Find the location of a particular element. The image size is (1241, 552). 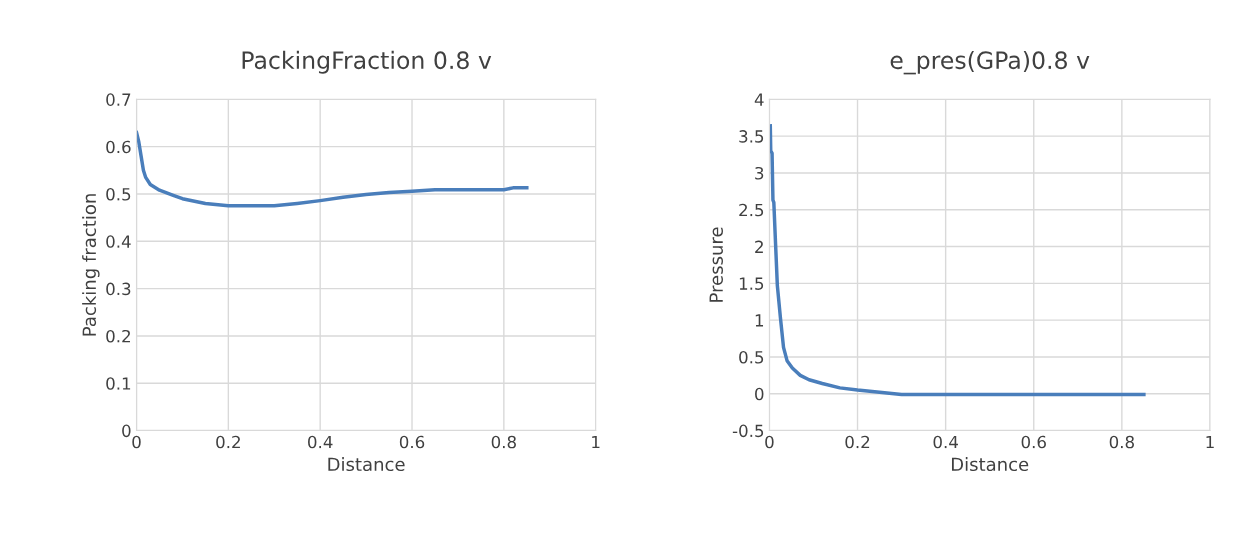

chart-title: PackingFraction 0.8 v is located at coordinates (367, 62).